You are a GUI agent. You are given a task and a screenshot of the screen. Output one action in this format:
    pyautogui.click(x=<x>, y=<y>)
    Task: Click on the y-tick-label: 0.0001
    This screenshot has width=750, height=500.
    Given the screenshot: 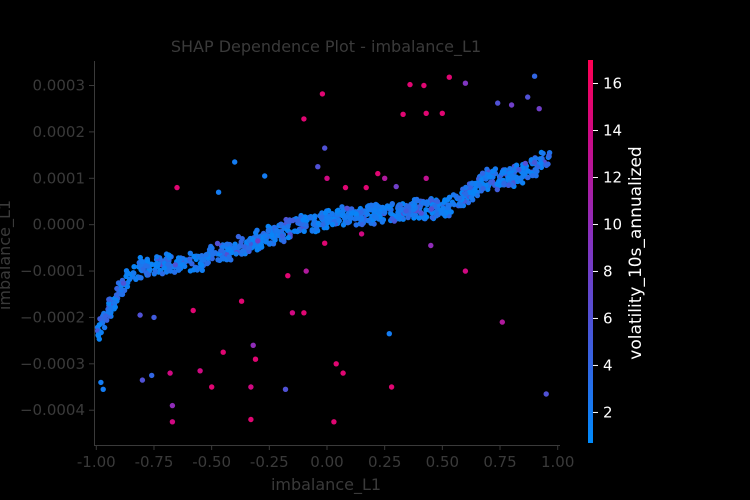 What is the action you would take?
    pyautogui.click(x=59, y=178)
    